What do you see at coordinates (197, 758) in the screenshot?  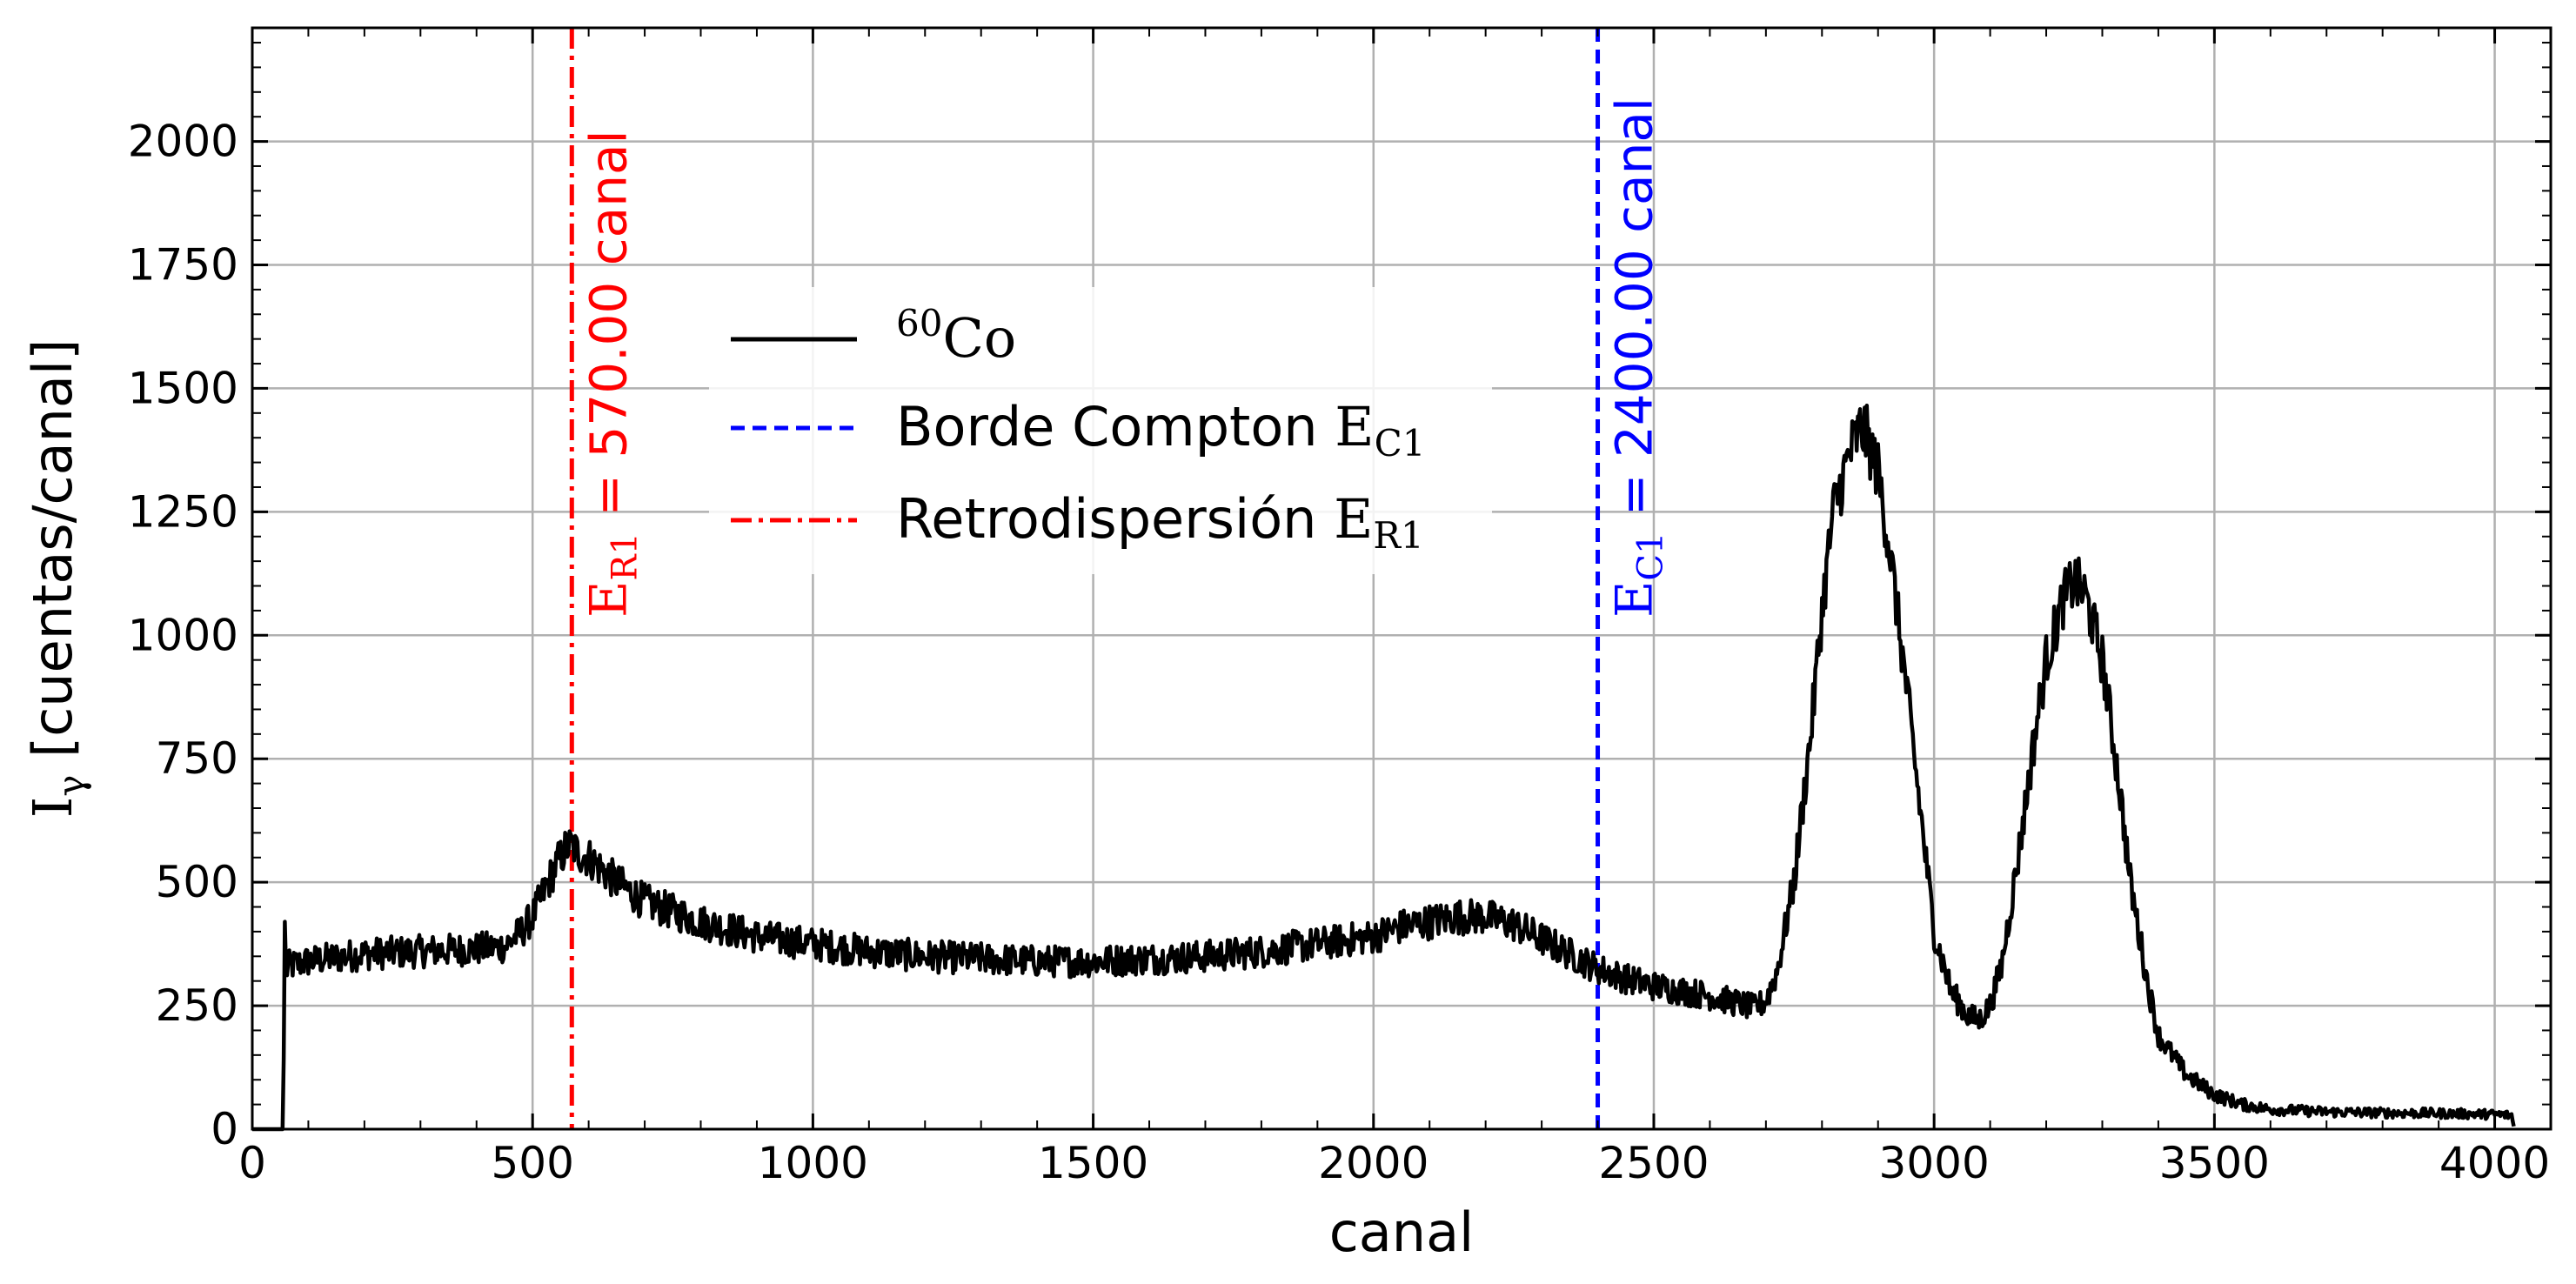 I see `y-tick-label: 750` at bounding box center [197, 758].